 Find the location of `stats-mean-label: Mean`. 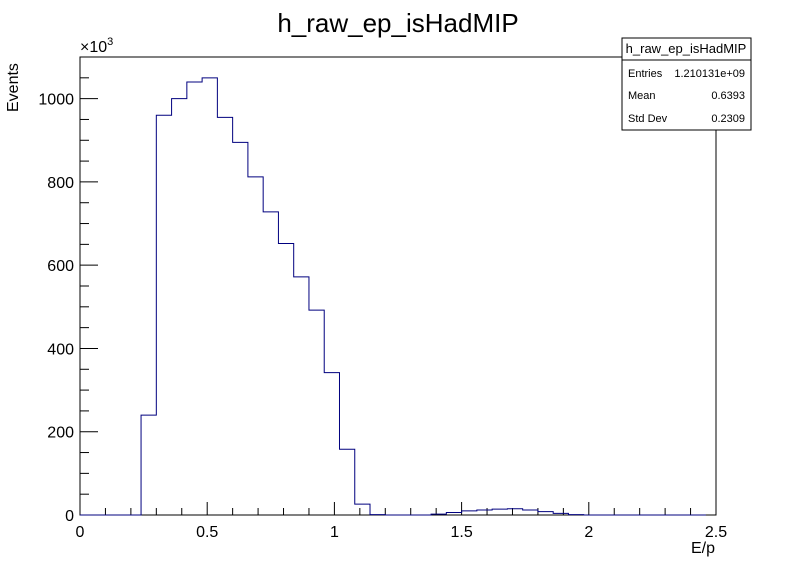

stats-mean-label: Mean is located at coordinates (642, 96).